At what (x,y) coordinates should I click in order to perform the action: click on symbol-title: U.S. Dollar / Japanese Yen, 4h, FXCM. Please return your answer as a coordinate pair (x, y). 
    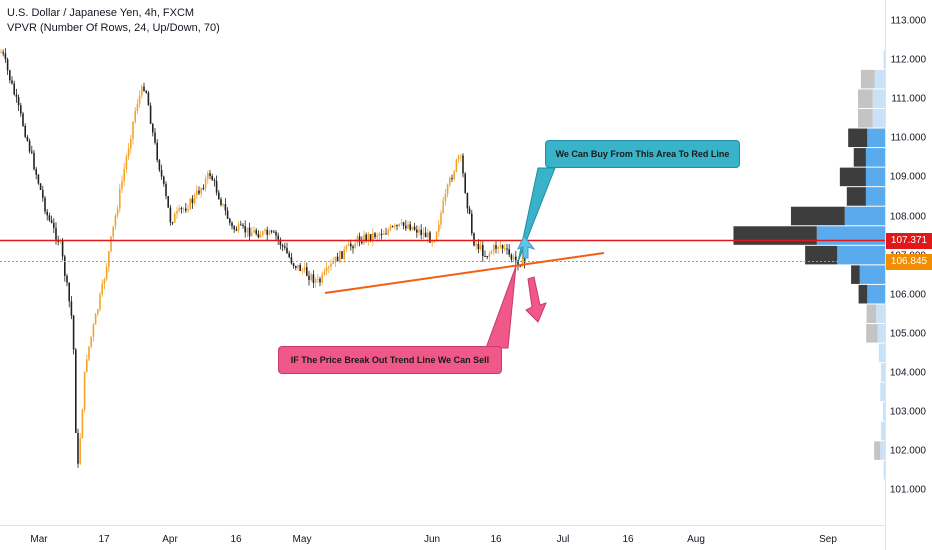
    Looking at the image, I should click on (101, 13).